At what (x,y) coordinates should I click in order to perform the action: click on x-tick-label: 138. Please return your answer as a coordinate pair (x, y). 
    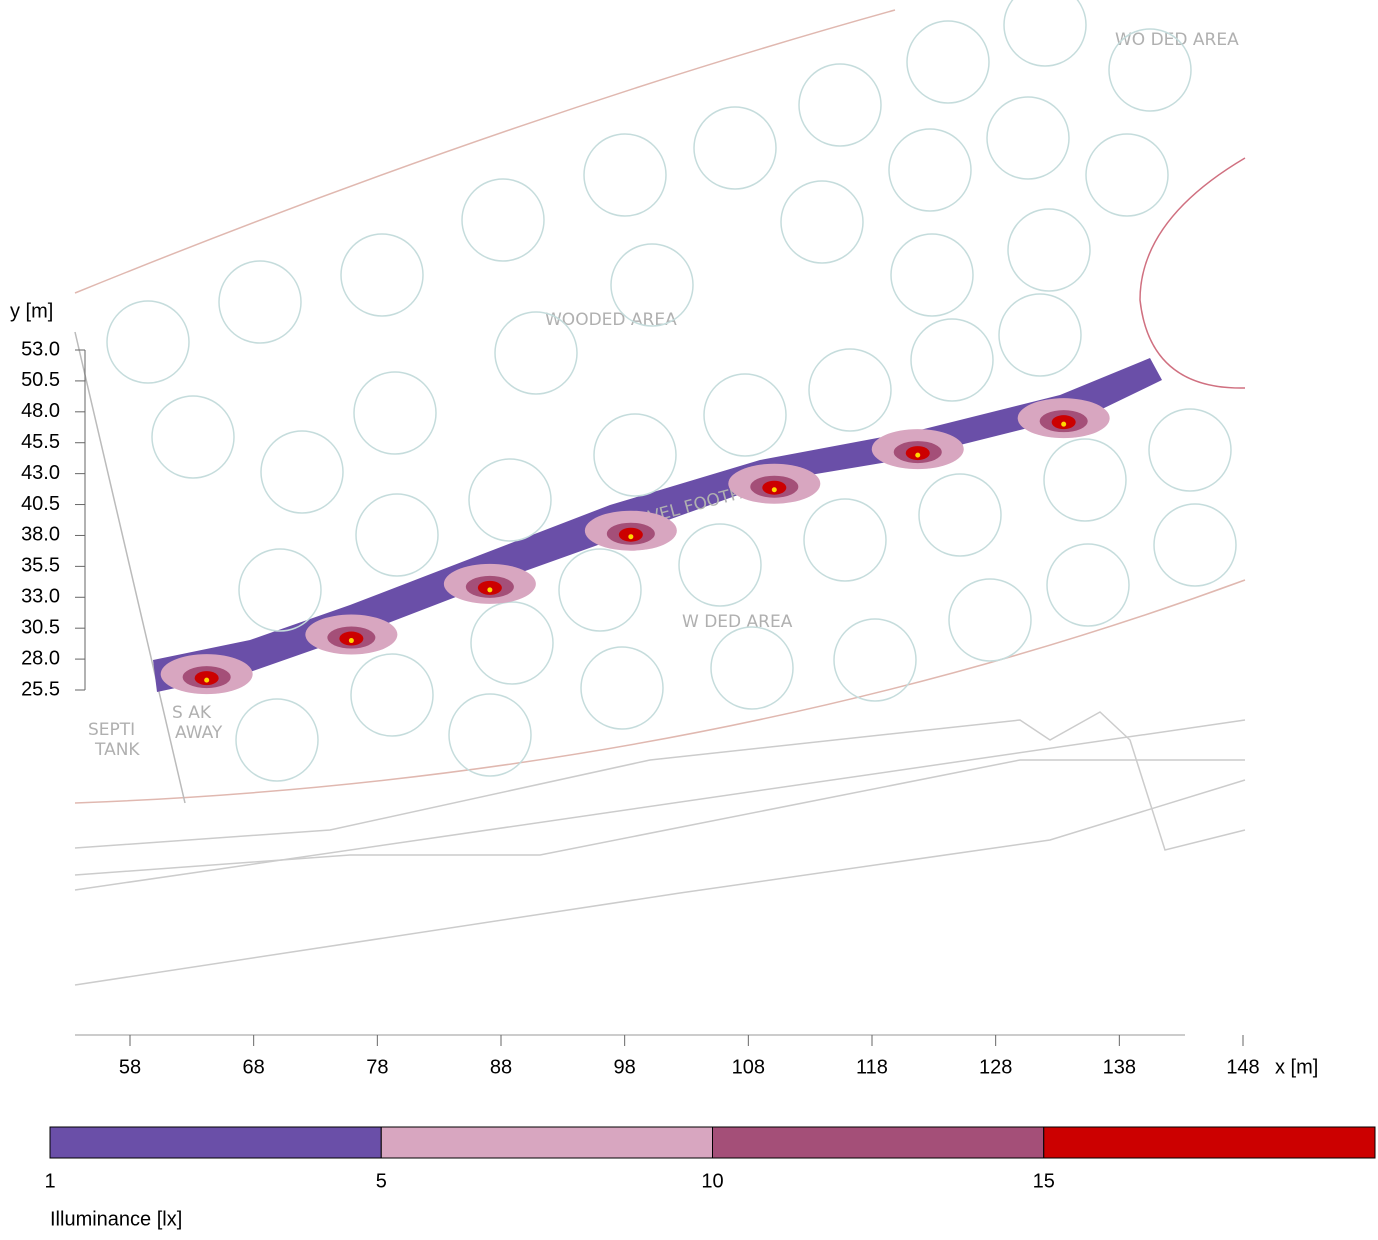
    Looking at the image, I should click on (1119, 1067).